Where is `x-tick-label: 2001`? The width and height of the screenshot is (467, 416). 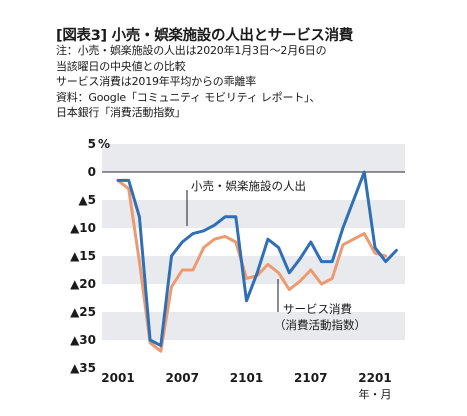
x-tick-label: 2001 is located at coordinates (117, 378).